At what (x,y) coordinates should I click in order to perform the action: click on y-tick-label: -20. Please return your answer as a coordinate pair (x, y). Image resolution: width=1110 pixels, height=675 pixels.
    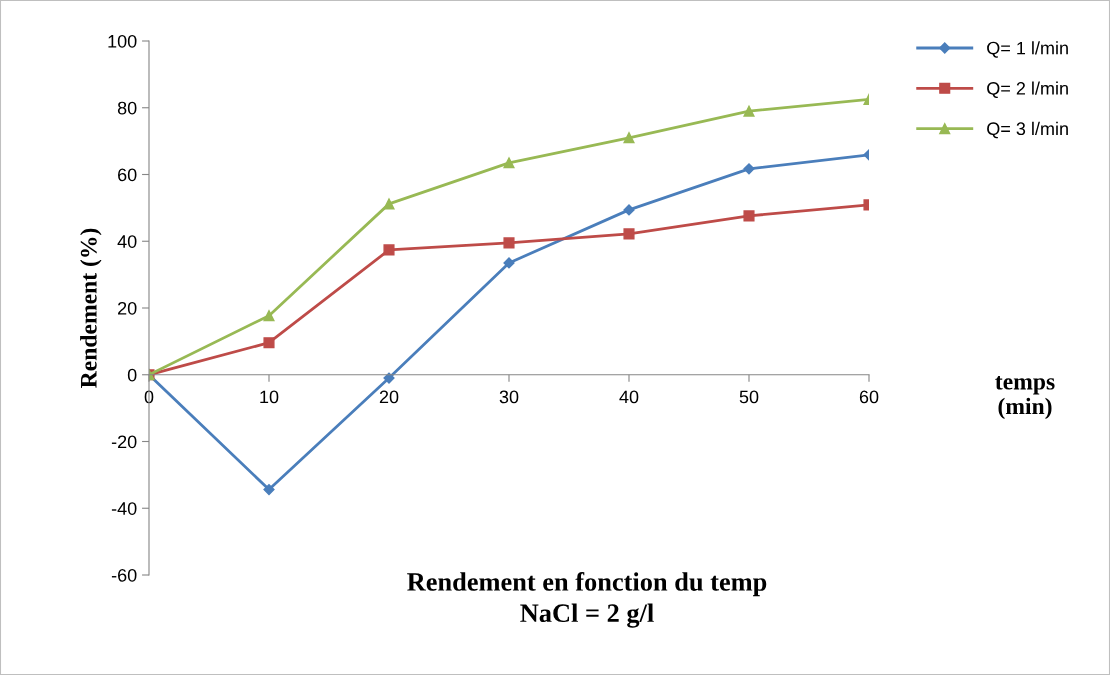
    Looking at the image, I should click on (124, 442).